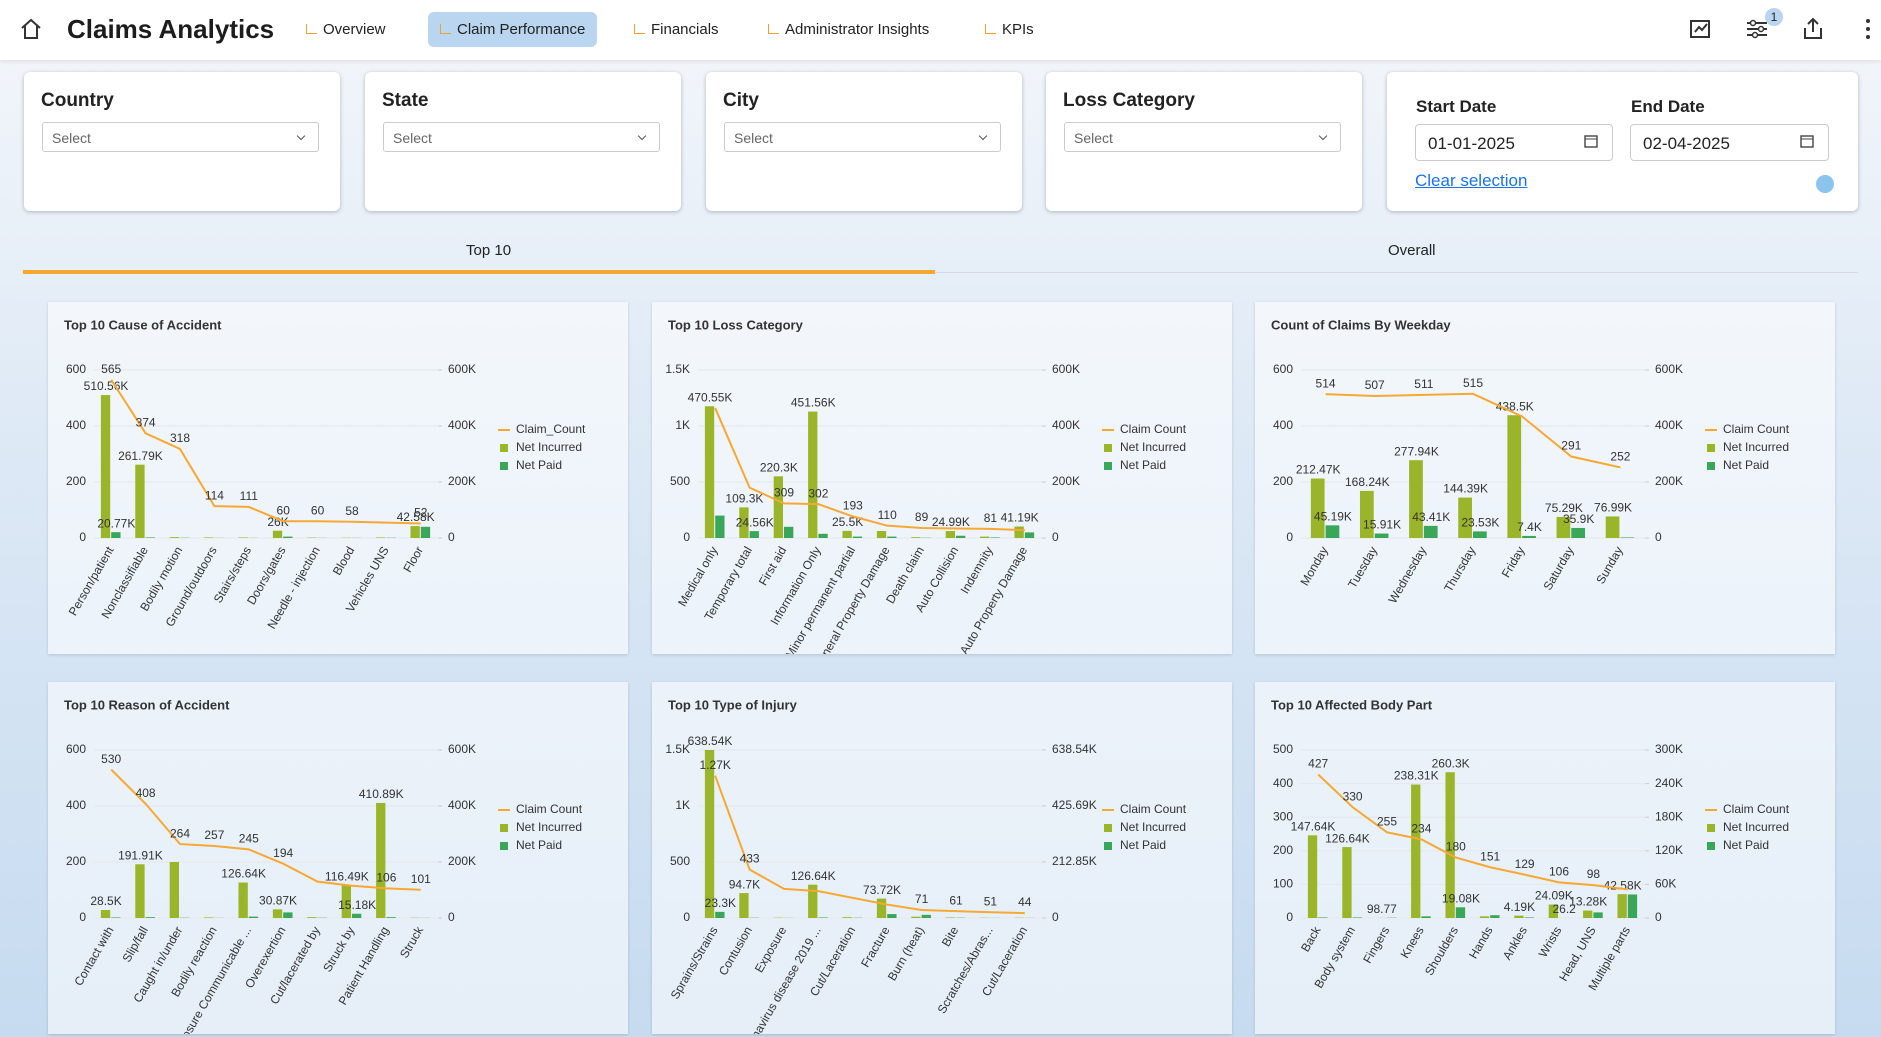 The height and width of the screenshot is (1037, 1881). Describe the element at coordinates (818, 493) in the screenshot. I see `data-label: 302` at that location.